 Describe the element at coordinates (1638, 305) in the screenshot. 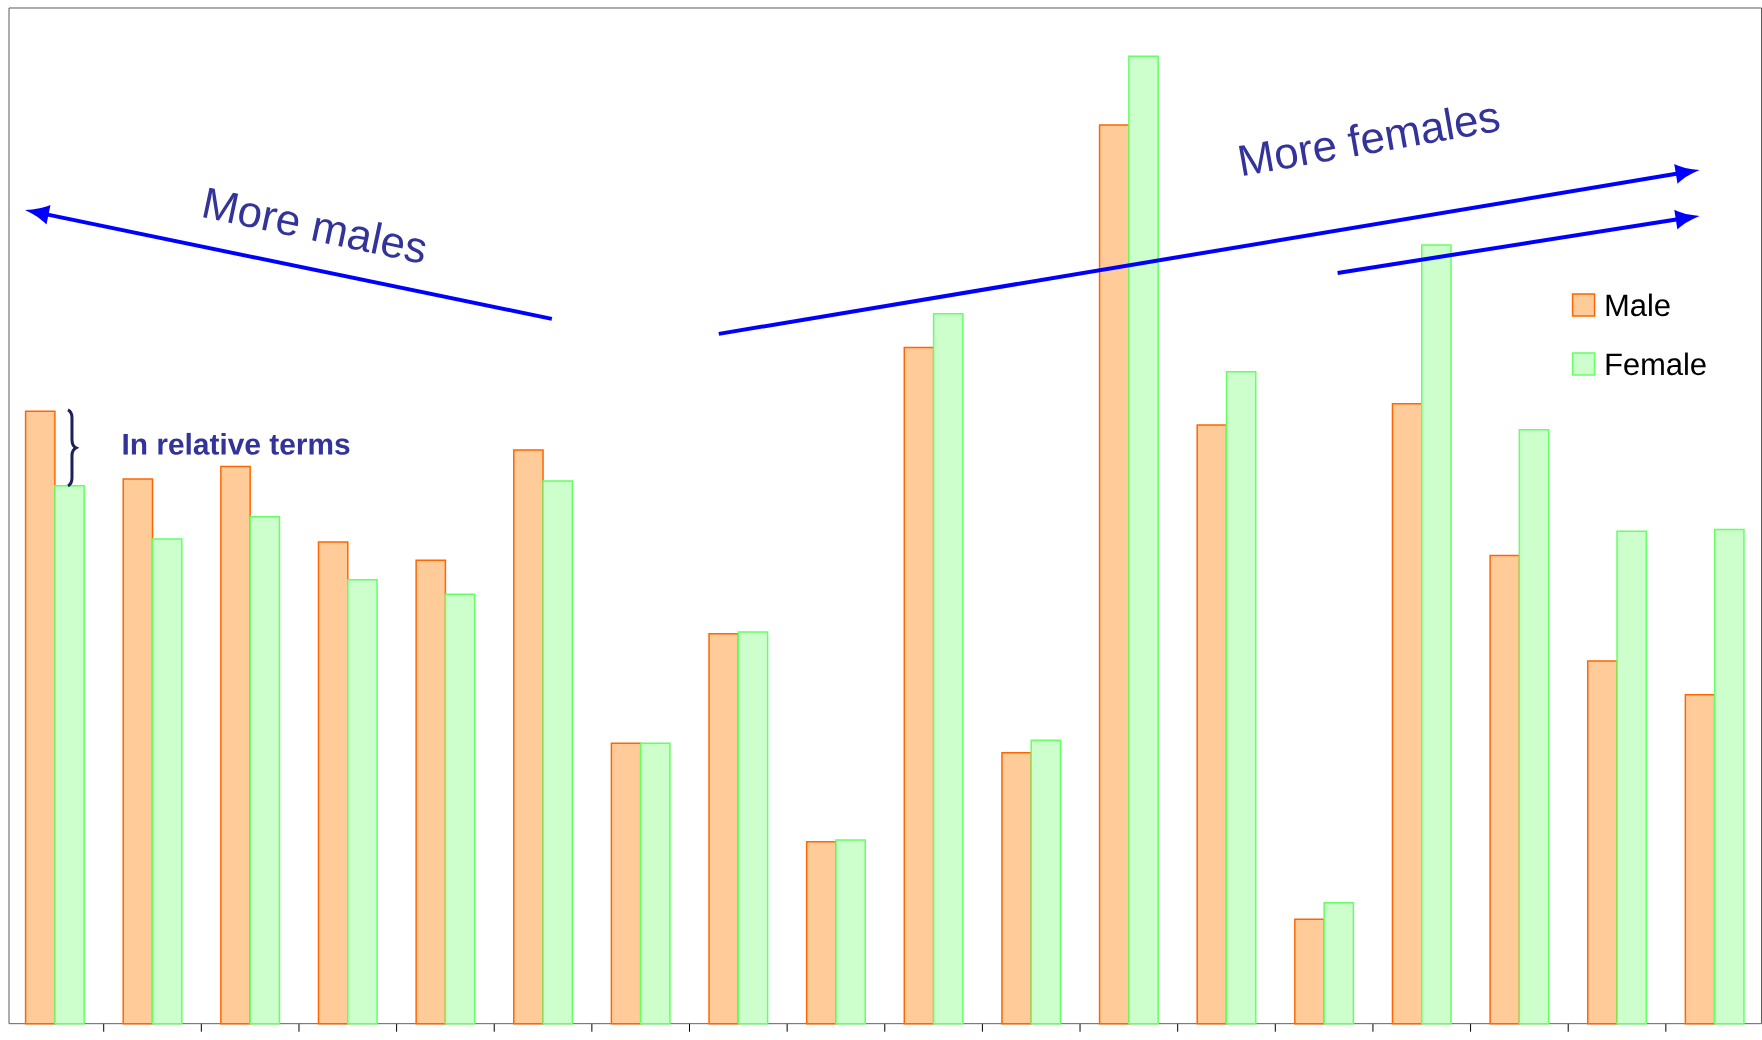

I see `legend-label: Male` at that location.